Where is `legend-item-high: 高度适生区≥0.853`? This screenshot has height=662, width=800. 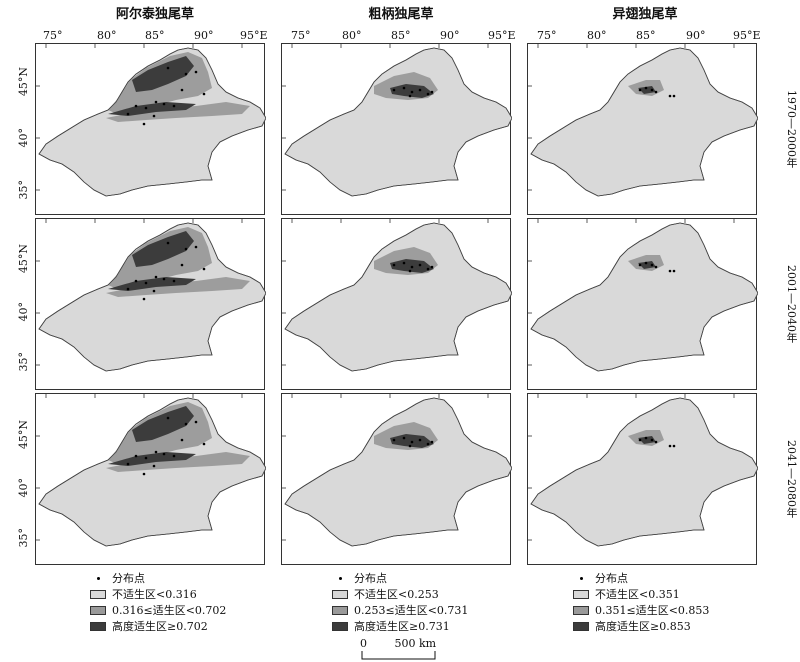 legend-item-high: 高度适生区≥0.853 is located at coordinates (641, 626).